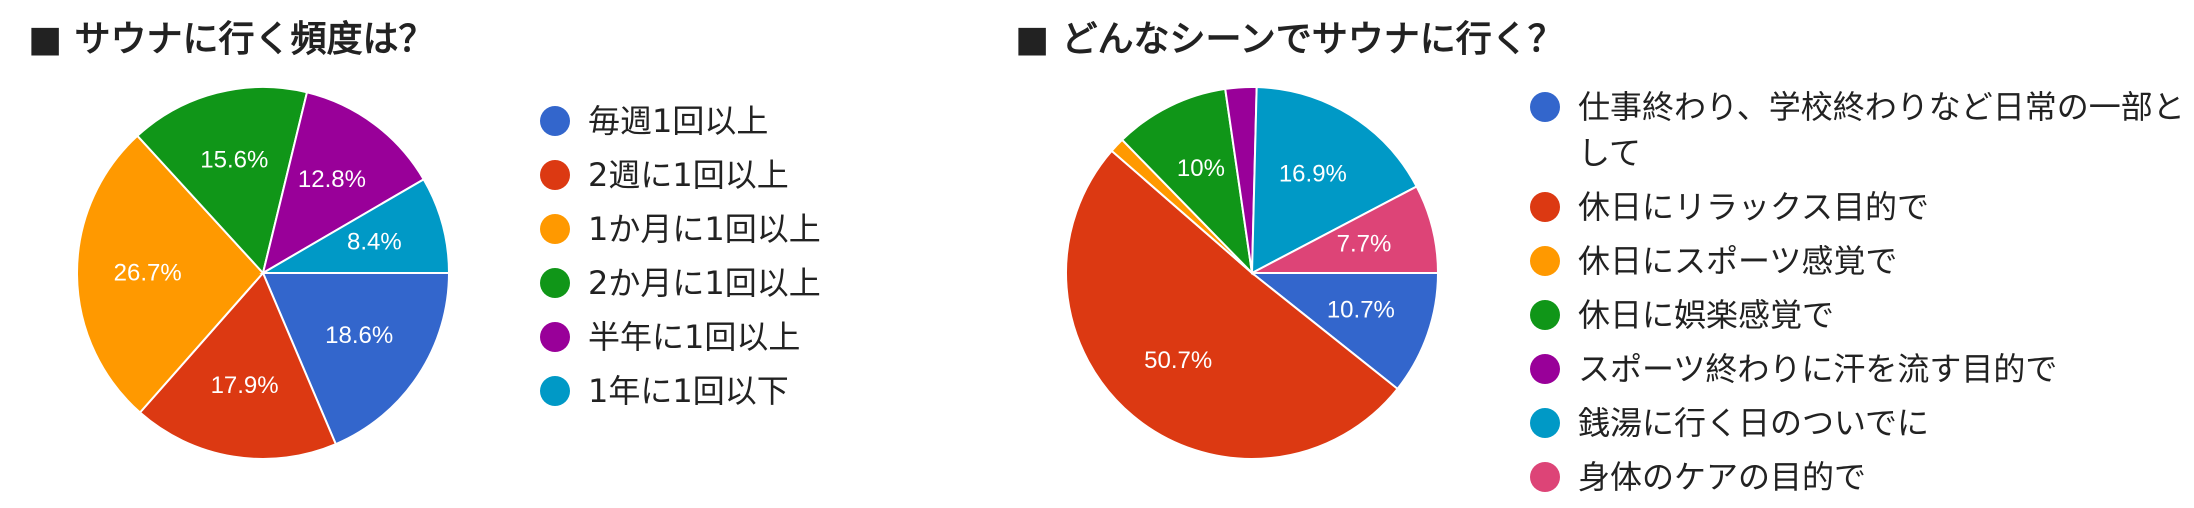 This screenshot has height=508, width=2194. I want to click on pie-chart: 10.7% 50.7% 10% 16.9% 7.7%, so click(1252, 273).